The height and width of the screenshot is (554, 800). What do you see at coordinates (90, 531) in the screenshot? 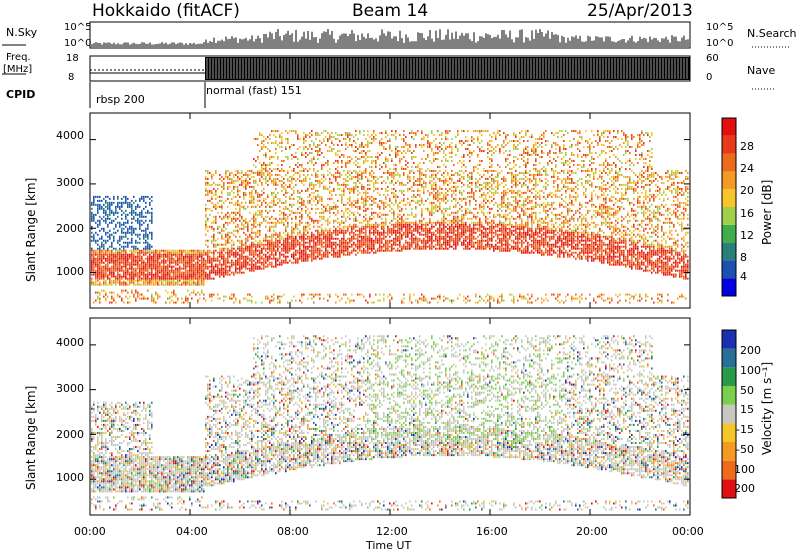
I see `xtick-0: 00:00` at bounding box center [90, 531].